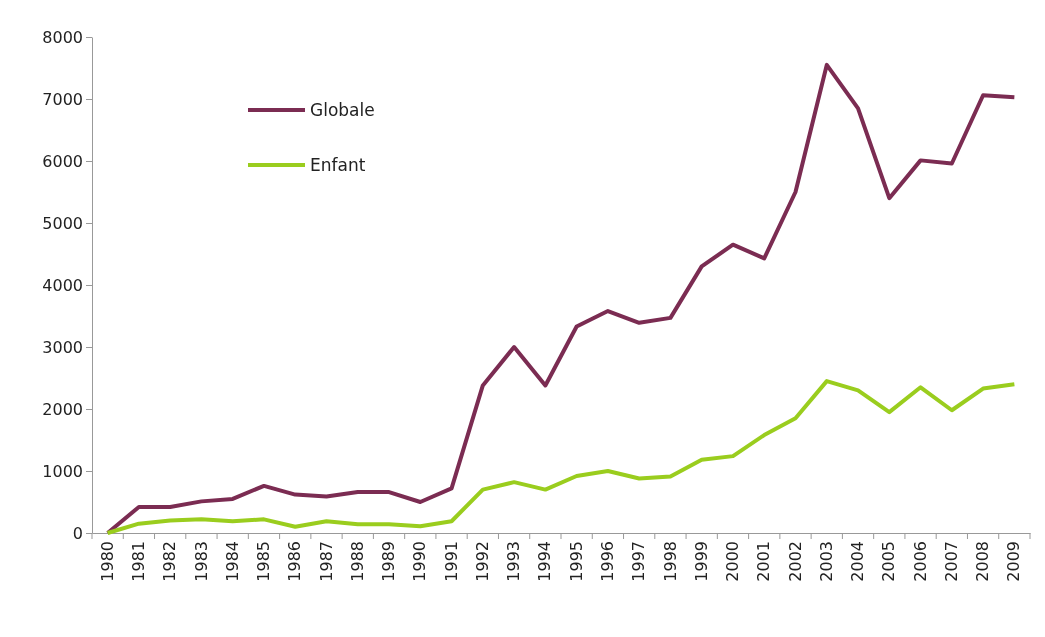 The width and height of the screenshot is (1045, 637). What do you see at coordinates (482, 561) in the screenshot?
I see `x-tick-label: 1992` at bounding box center [482, 561].